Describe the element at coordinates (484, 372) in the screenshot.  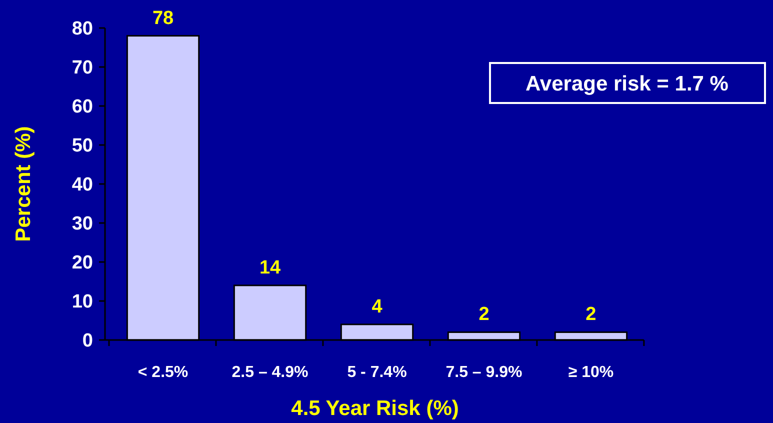
I see `x-tick-label: 7.5 – 9.9%` at that location.